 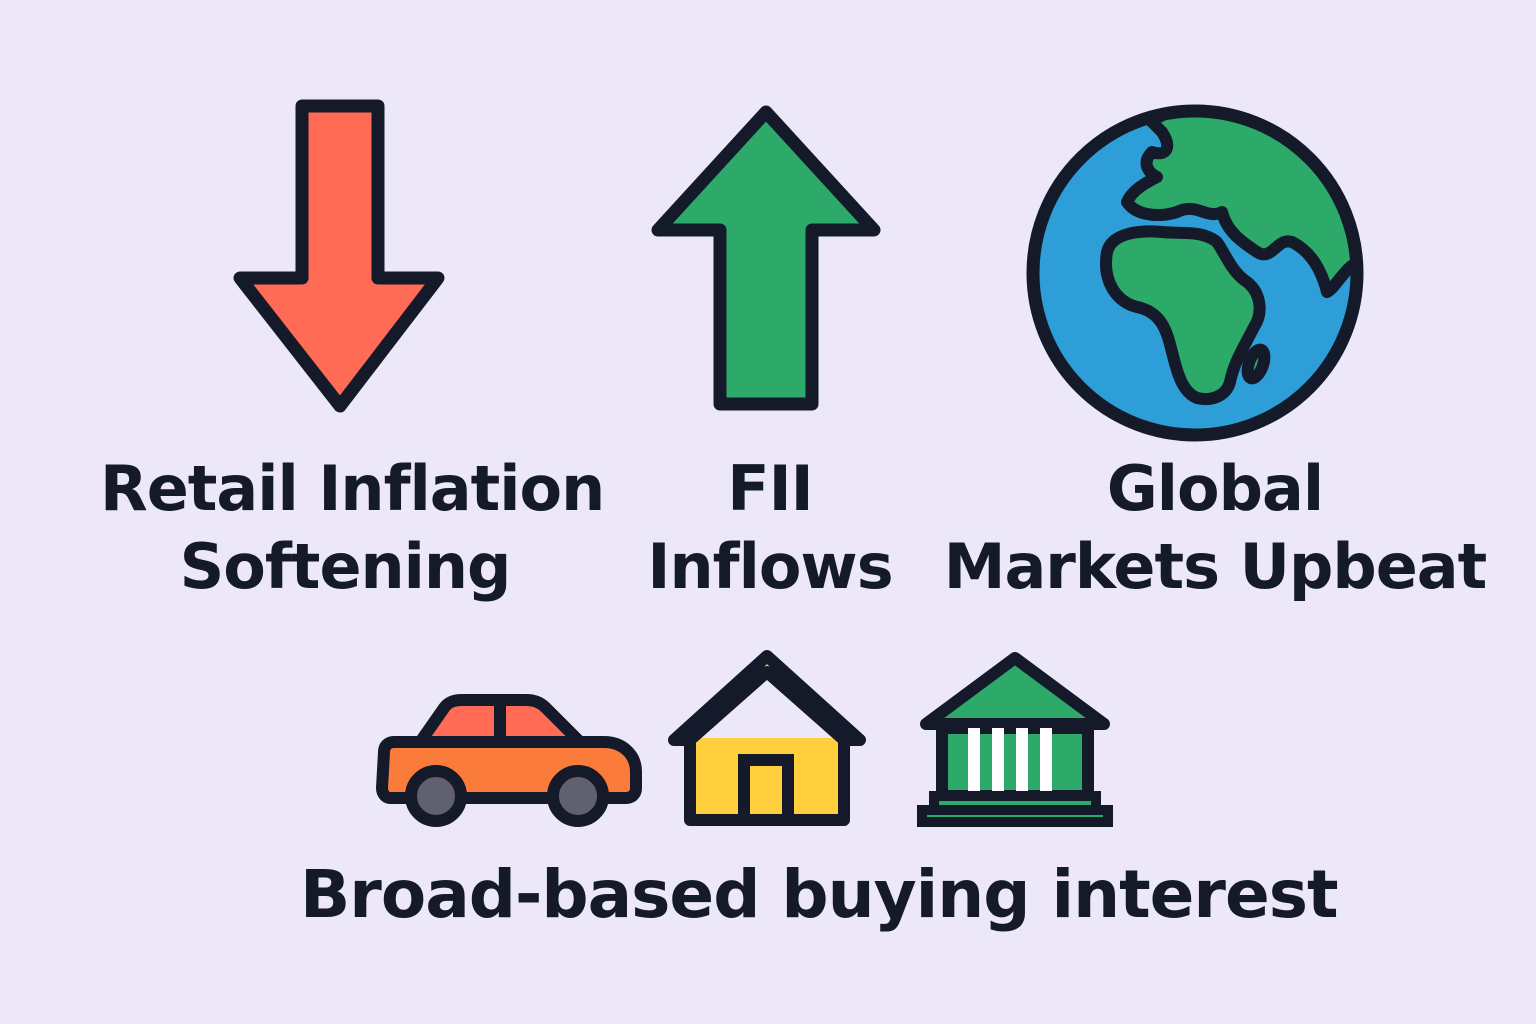 What do you see at coordinates (345, 566) in the screenshot?
I see `factor-label-line: Softening` at bounding box center [345, 566].